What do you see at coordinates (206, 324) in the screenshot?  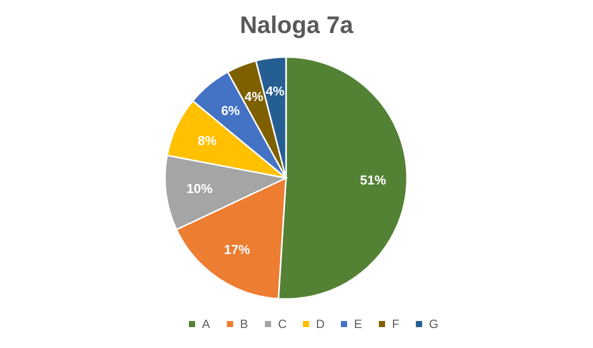 I see `legend-label: A` at bounding box center [206, 324].